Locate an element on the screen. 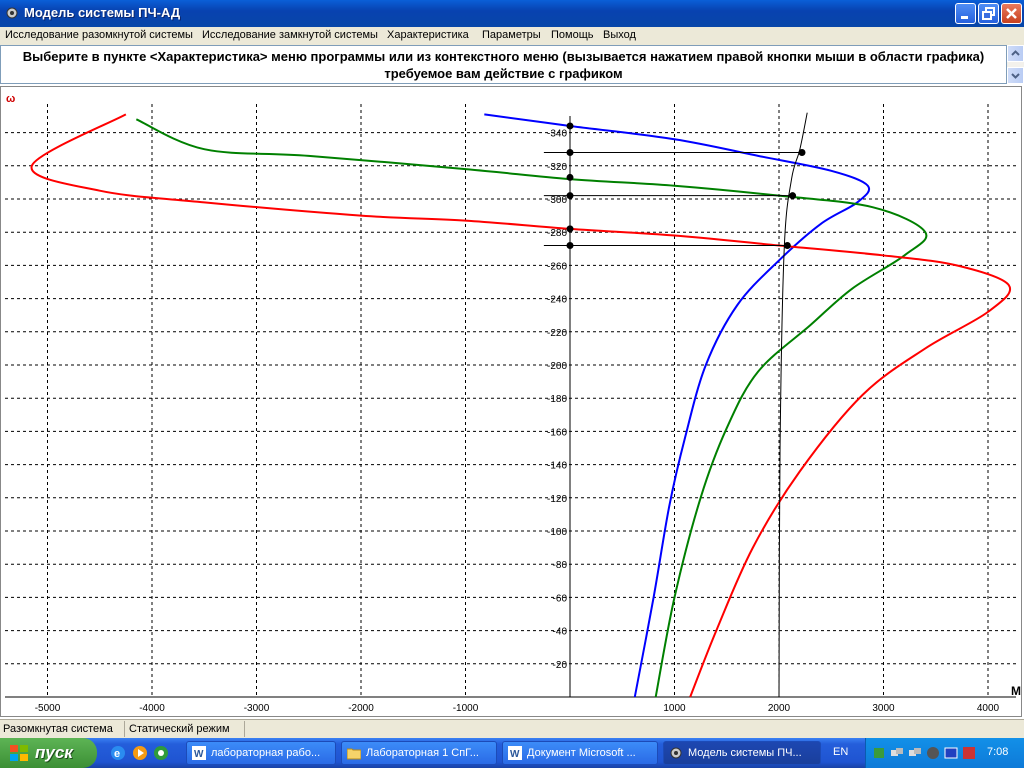 This screenshot has height=768, width=1024. media-player-icon is located at coordinates (140, 753).